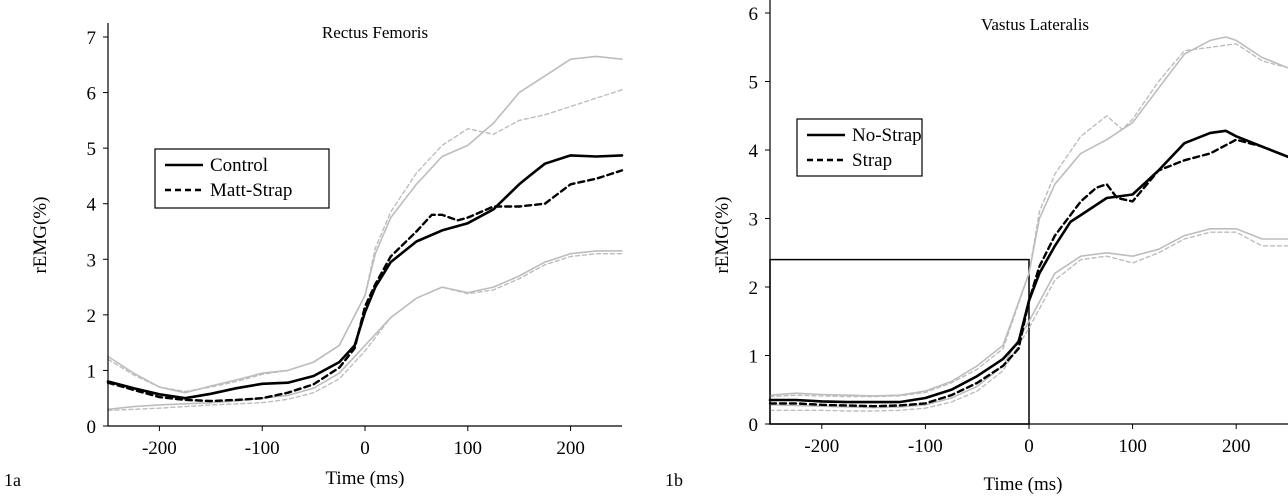  I want to click on legend: Control Matt-Strap, so click(242, 178).